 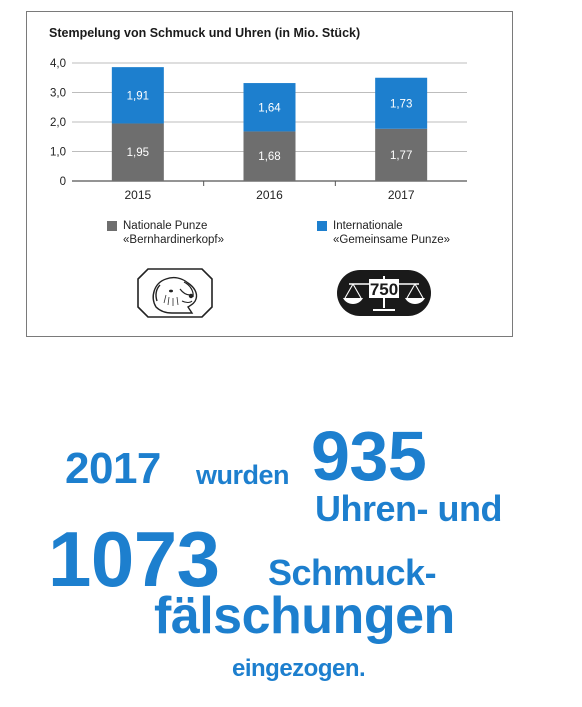 I want to click on legend-national-line1: Nationale Punze, so click(x=165, y=226).